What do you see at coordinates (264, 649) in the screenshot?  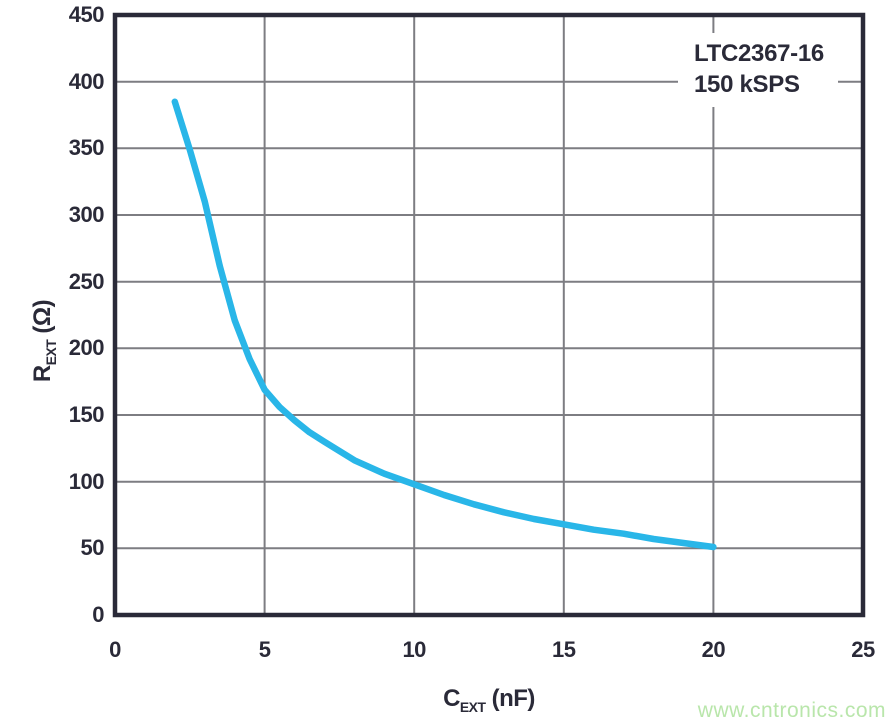 I see `xtick-5: 5` at bounding box center [264, 649].